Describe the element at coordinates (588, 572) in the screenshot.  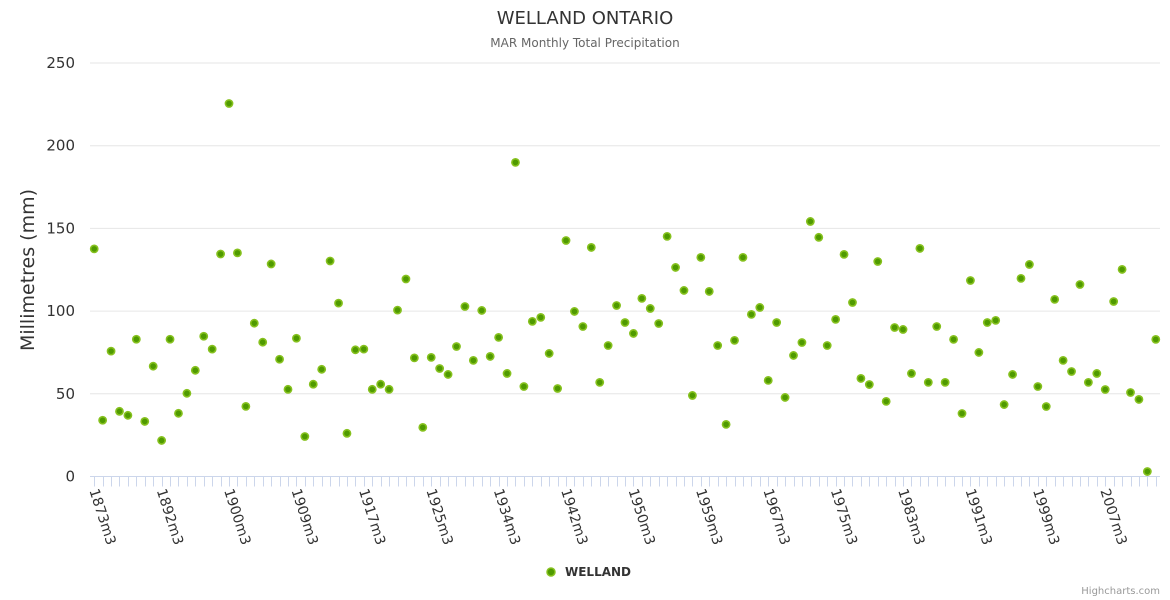
I see `legend-item-welland: WELLAND` at that location.